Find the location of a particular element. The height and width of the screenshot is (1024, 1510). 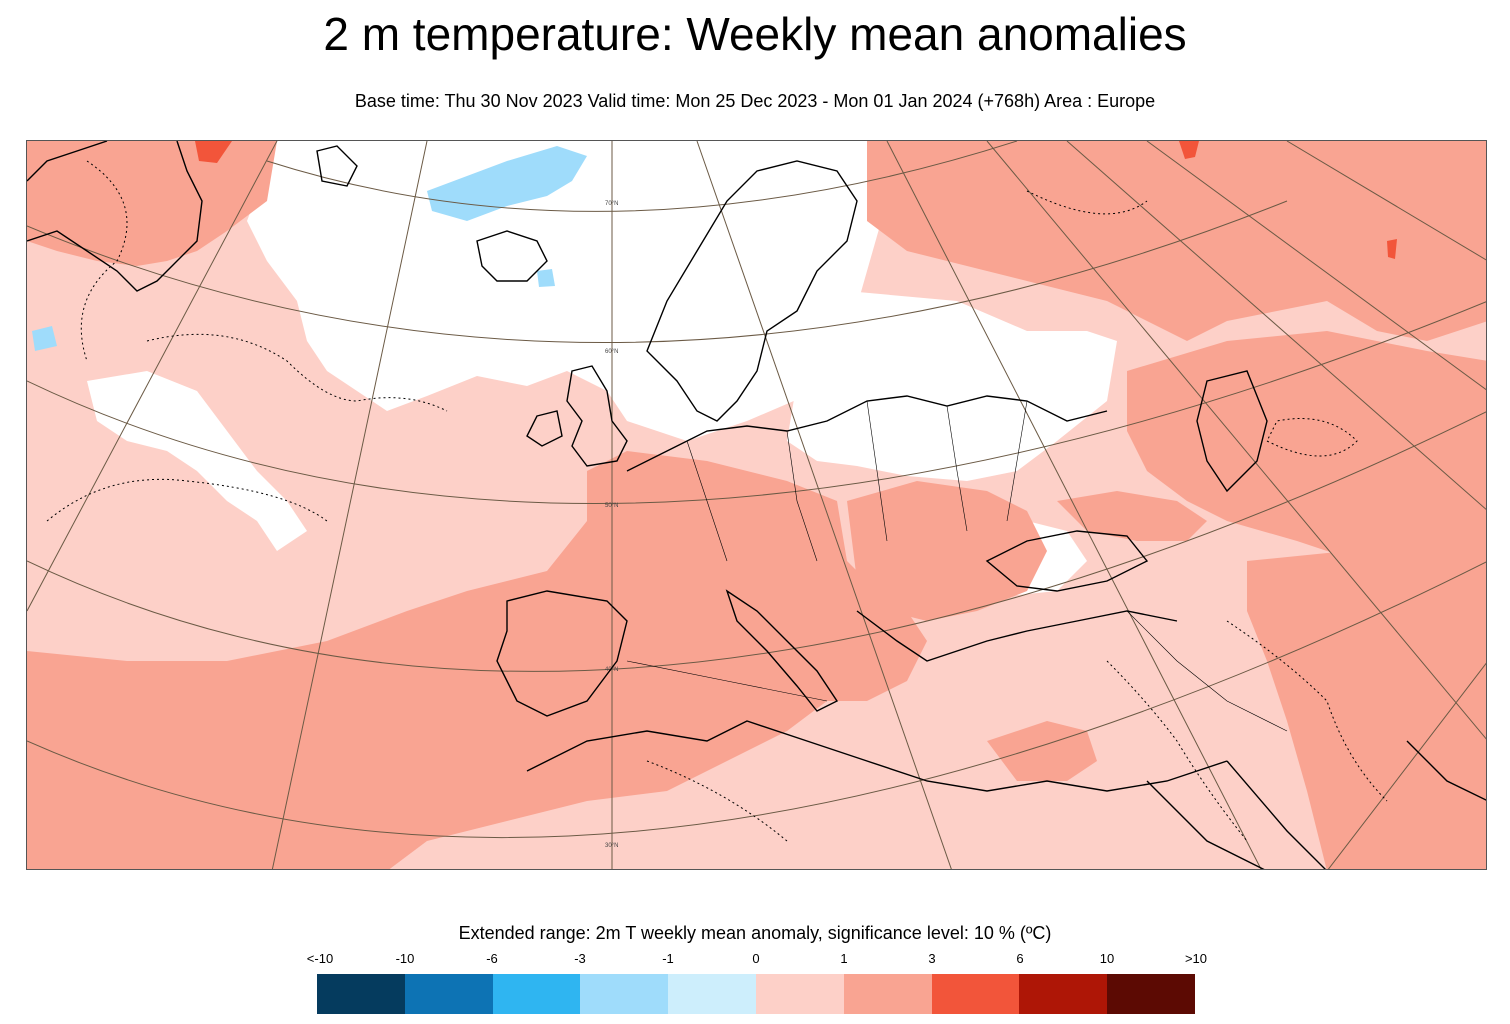

legend-tick: 10 is located at coordinates (1107, 958).